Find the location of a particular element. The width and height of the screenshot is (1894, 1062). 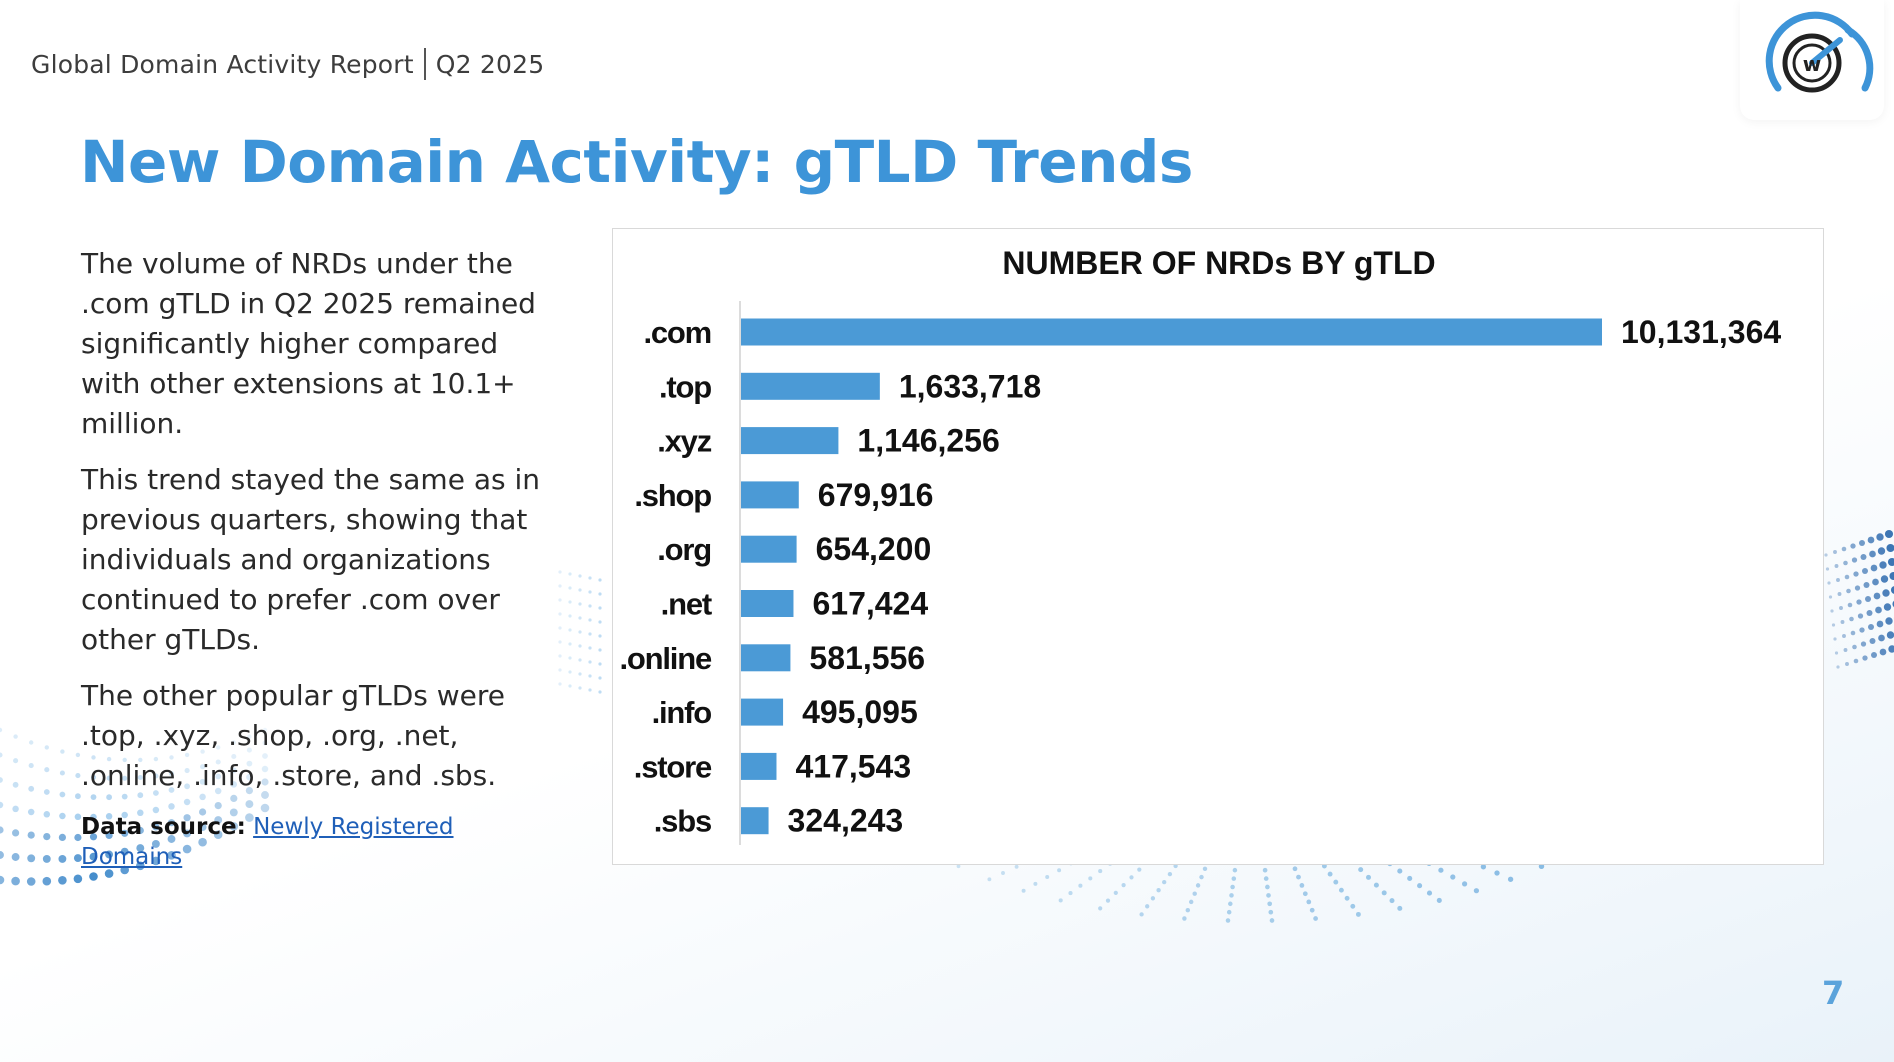

bar-org is located at coordinates (769, 549).